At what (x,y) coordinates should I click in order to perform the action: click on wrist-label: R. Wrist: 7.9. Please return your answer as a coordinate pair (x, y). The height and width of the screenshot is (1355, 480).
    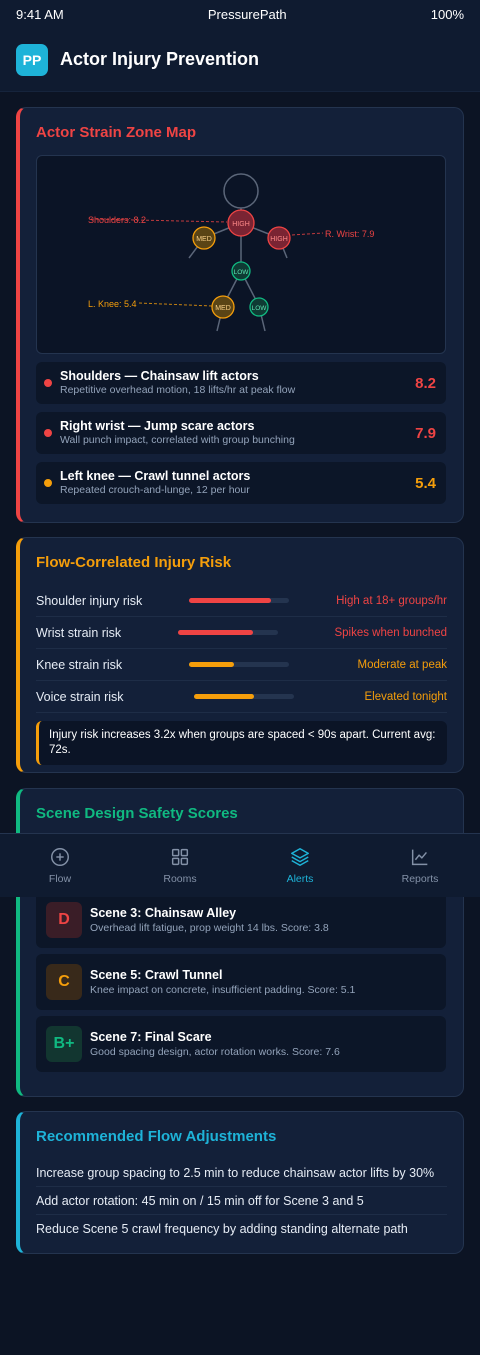
    Looking at the image, I should click on (349, 234).